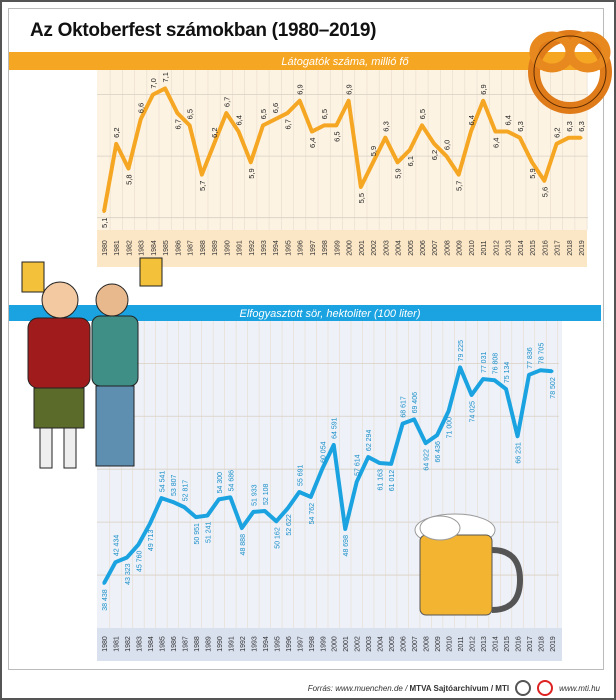 This screenshot has width=616, height=700. What do you see at coordinates (362, 248) in the screenshot?
I see `visitors-year-label: 2001` at bounding box center [362, 248].